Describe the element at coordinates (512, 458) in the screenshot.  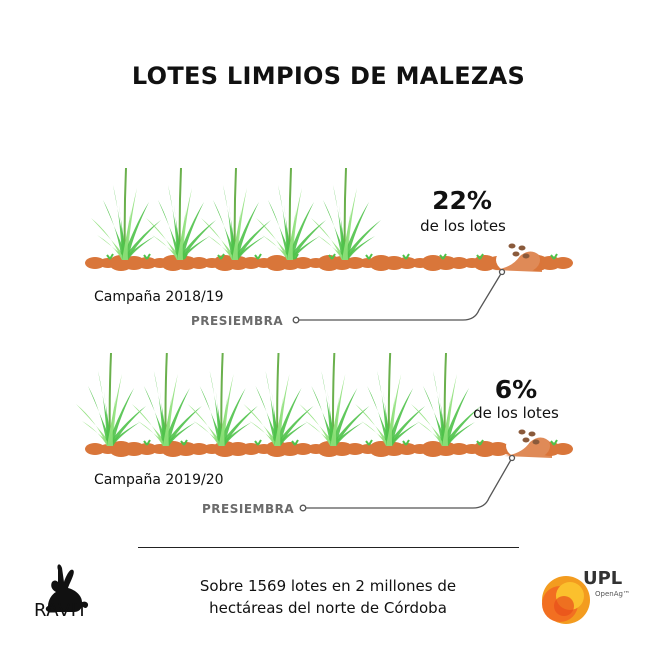
I see `leader-dot-end` at that location.